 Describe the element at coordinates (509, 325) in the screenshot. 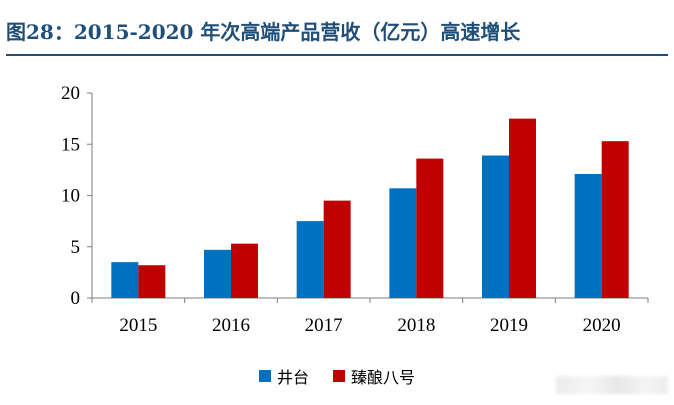

I see `x-tick-label: 2019` at that location.